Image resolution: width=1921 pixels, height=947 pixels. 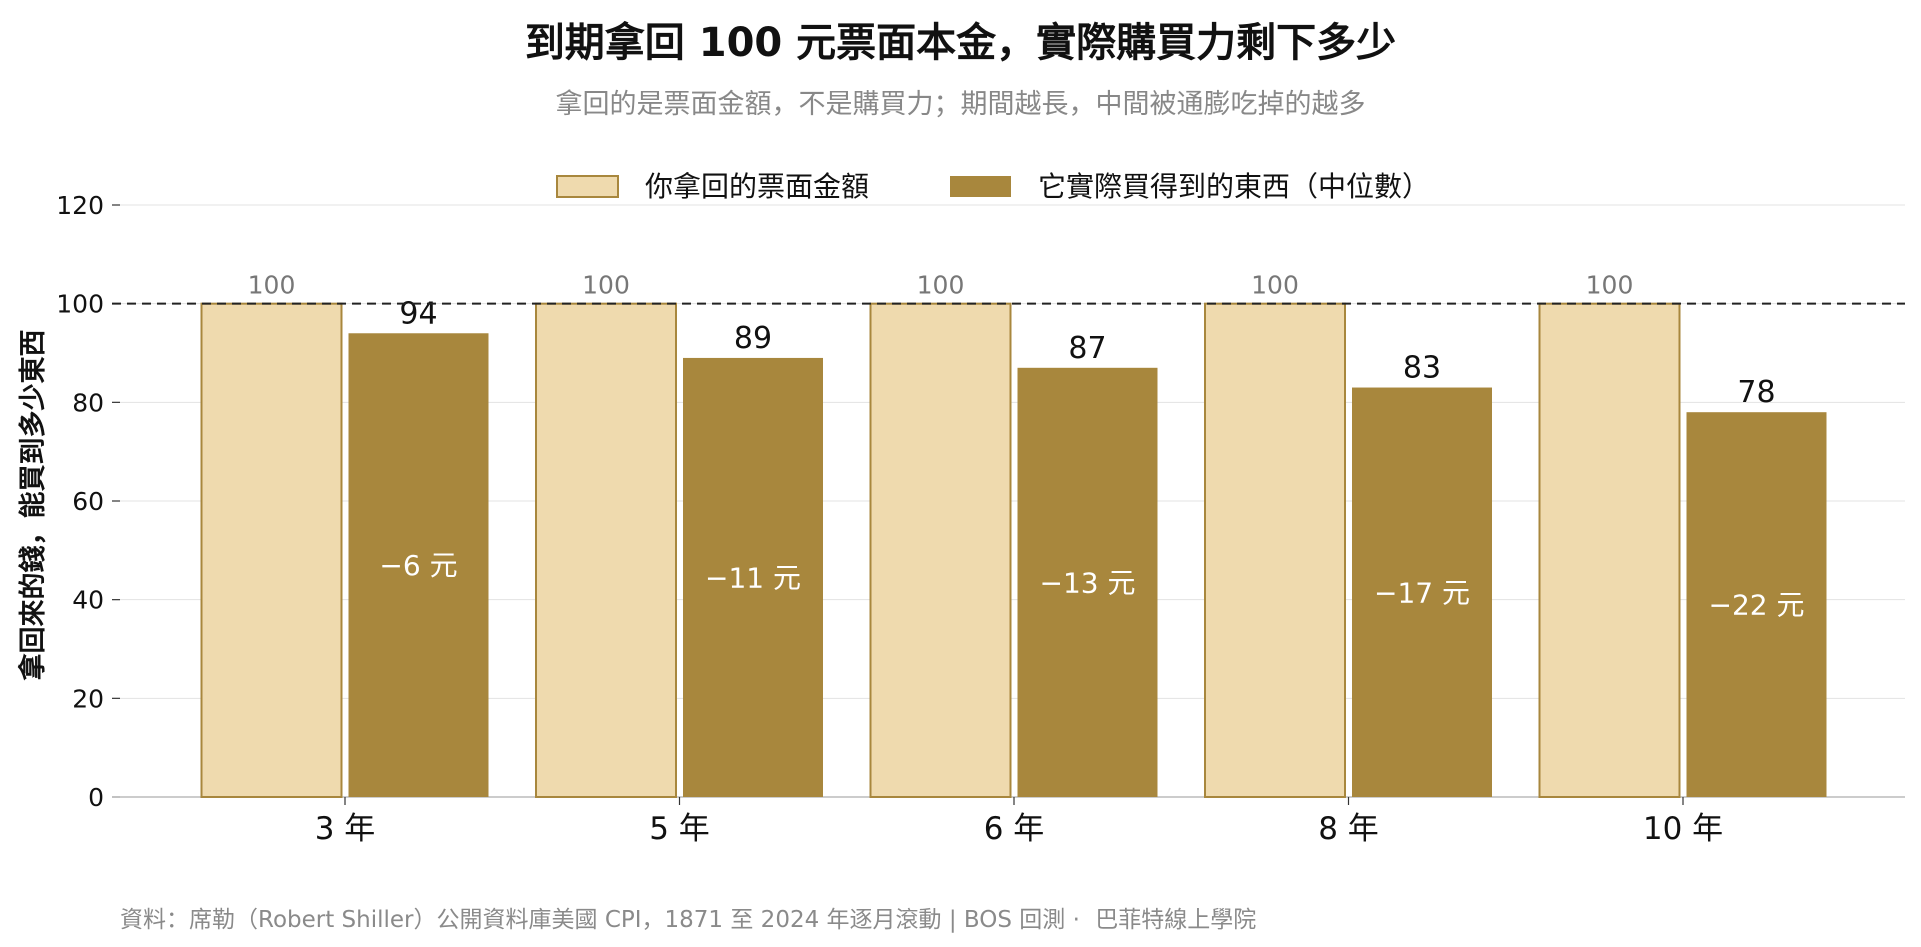 I want to click on loss-label: −6 元, so click(x=418, y=565).